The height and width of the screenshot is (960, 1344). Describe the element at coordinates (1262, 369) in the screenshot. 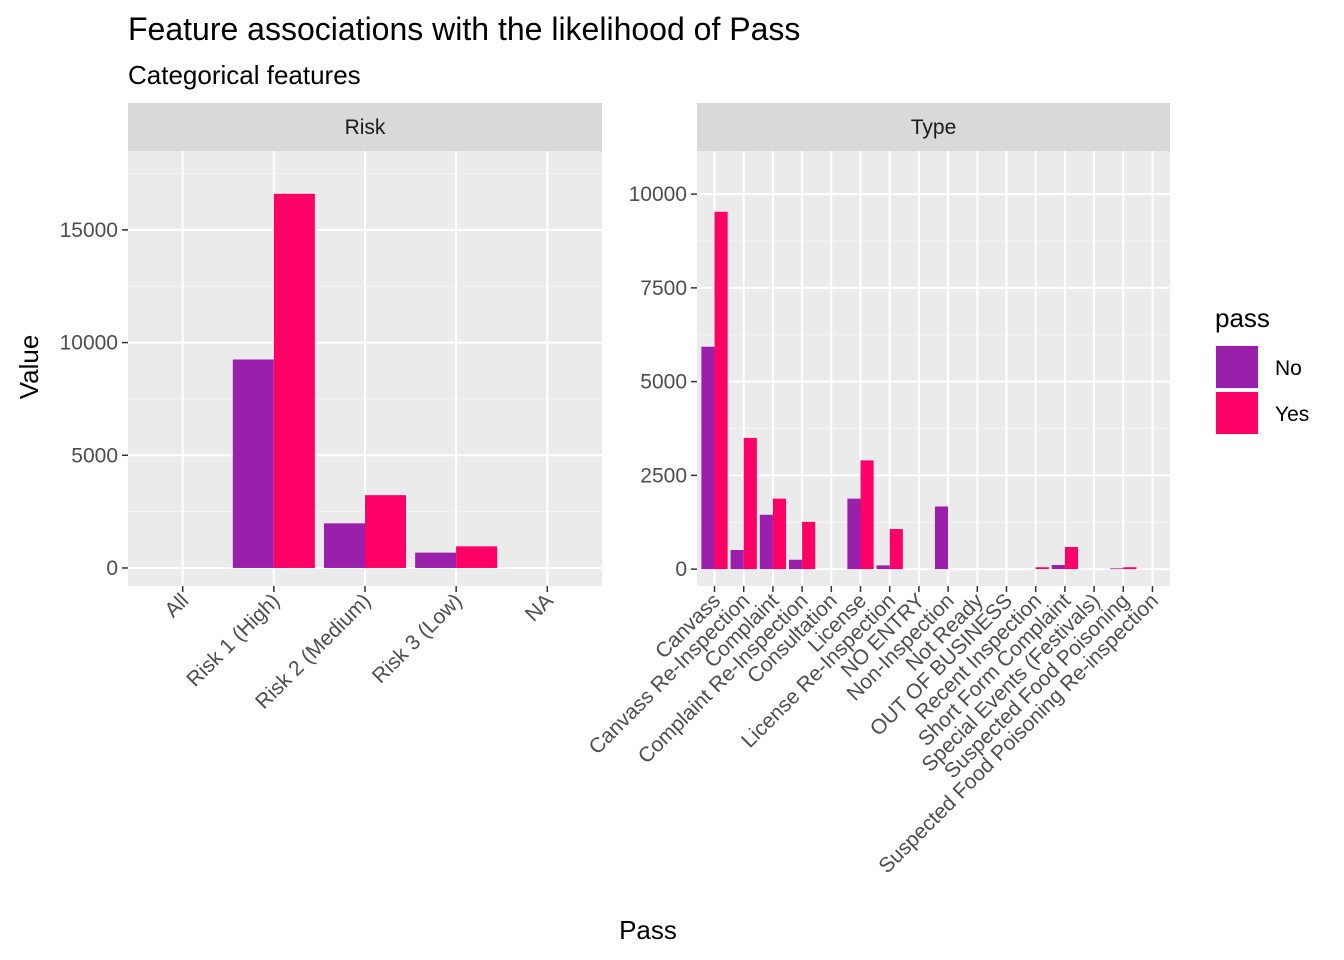

I see `legend: pass No Yes` at that location.